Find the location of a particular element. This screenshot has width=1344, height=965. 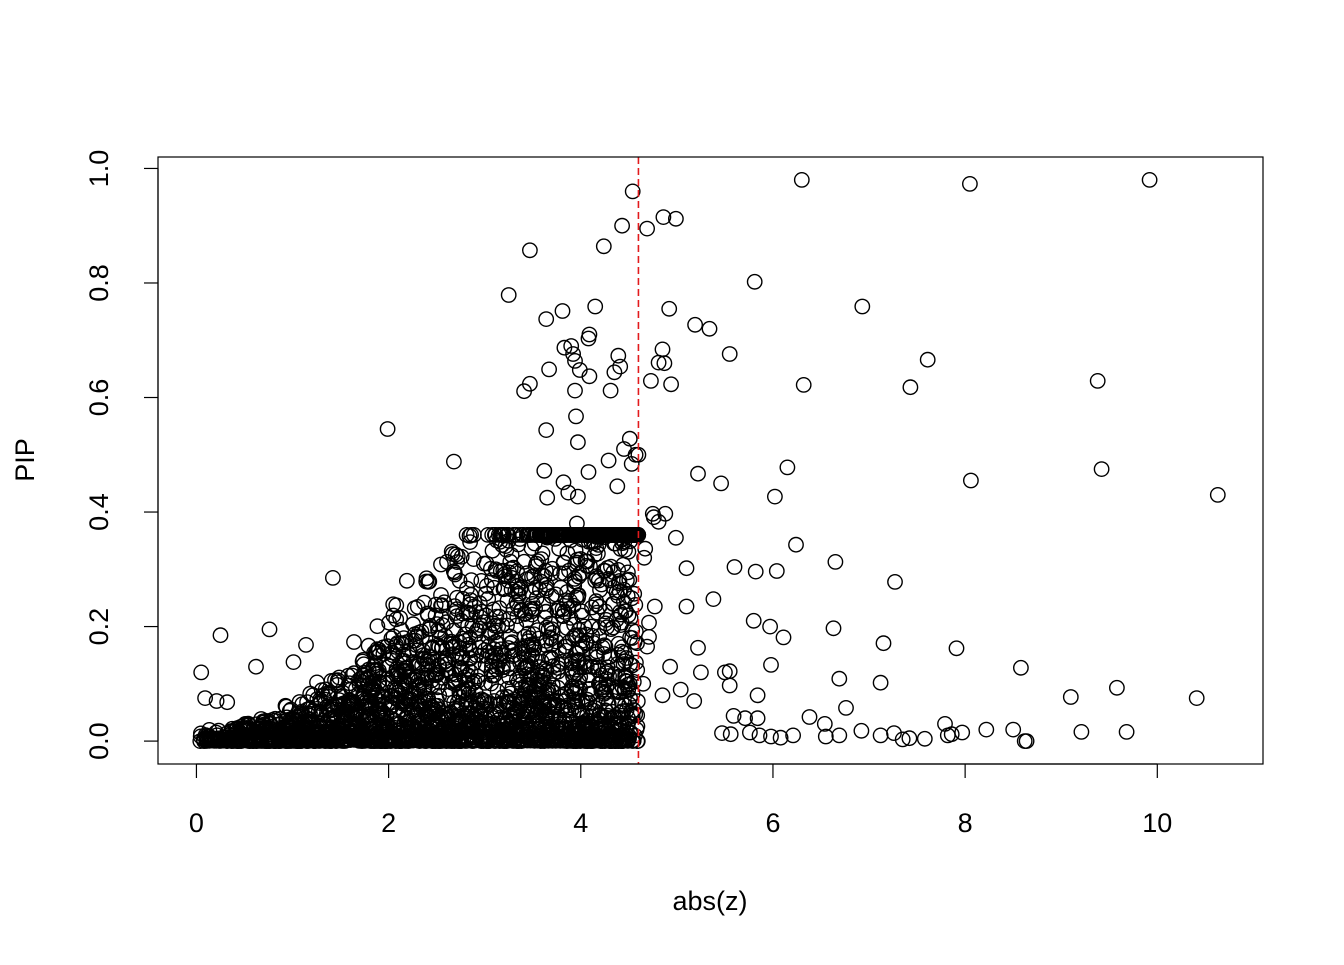

y-tick-label: 0.8 is located at coordinates (99, 283).